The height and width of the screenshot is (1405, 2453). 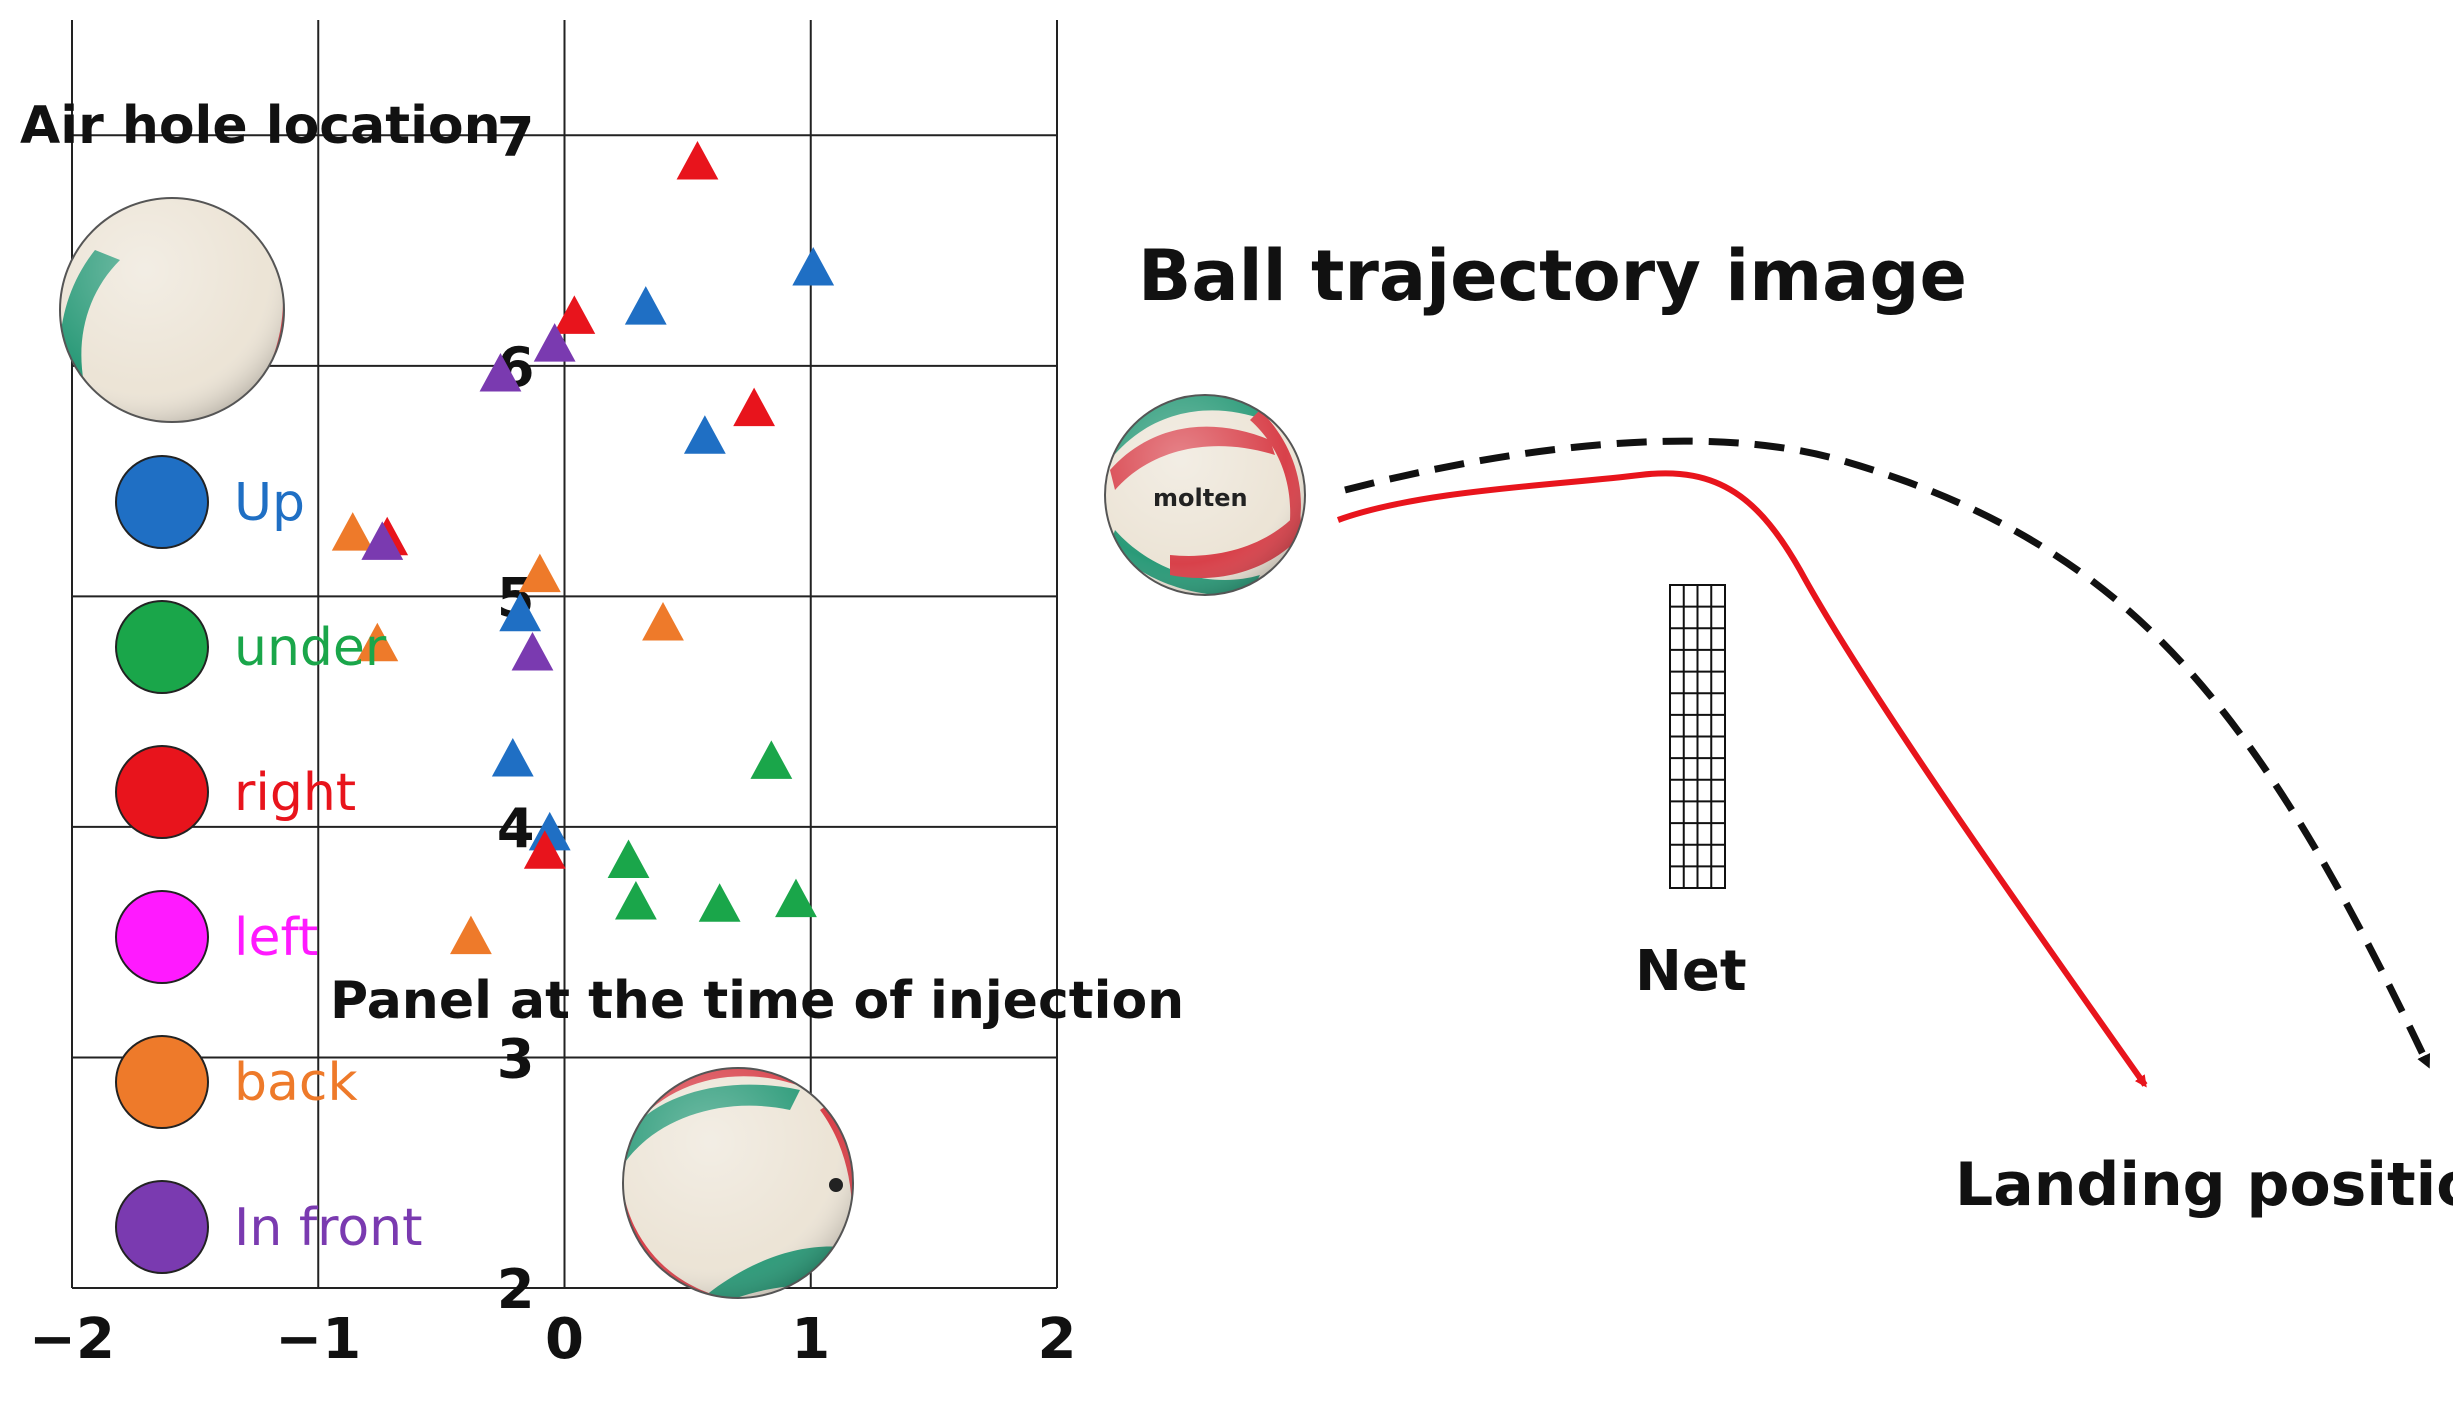 I want to click on y-tick-label: 2, so click(x=516, y=1289).